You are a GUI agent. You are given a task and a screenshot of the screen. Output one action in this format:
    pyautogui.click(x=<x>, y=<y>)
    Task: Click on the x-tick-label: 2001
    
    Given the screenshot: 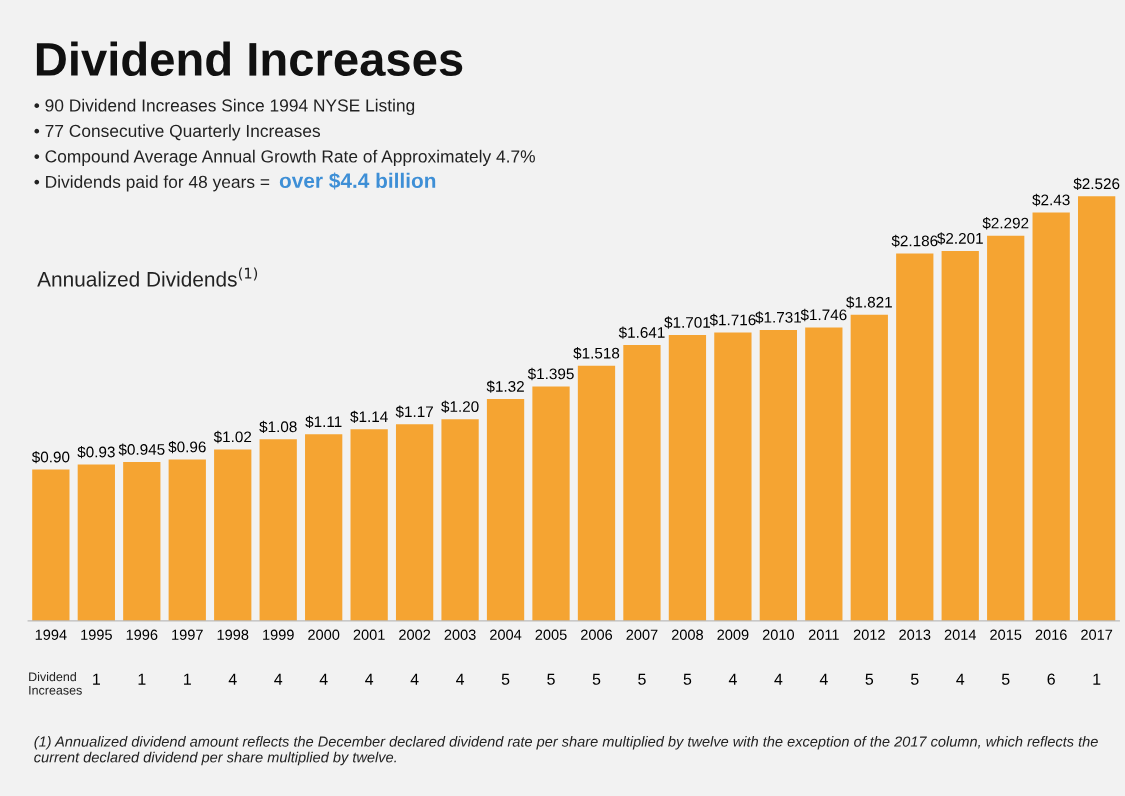 What is the action you would take?
    pyautogui.click(x=369, y=634)
    